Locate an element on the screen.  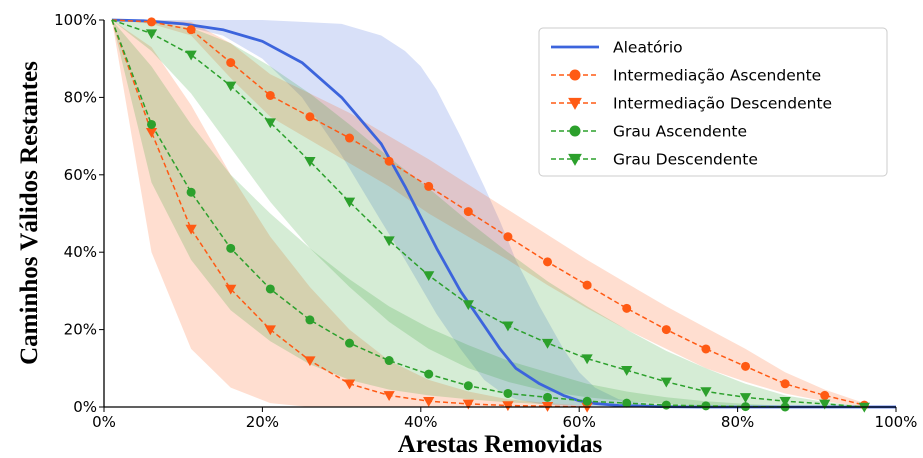
legend-label-grau-descendente: Grau Descendente is located at coordinates (685, 160).